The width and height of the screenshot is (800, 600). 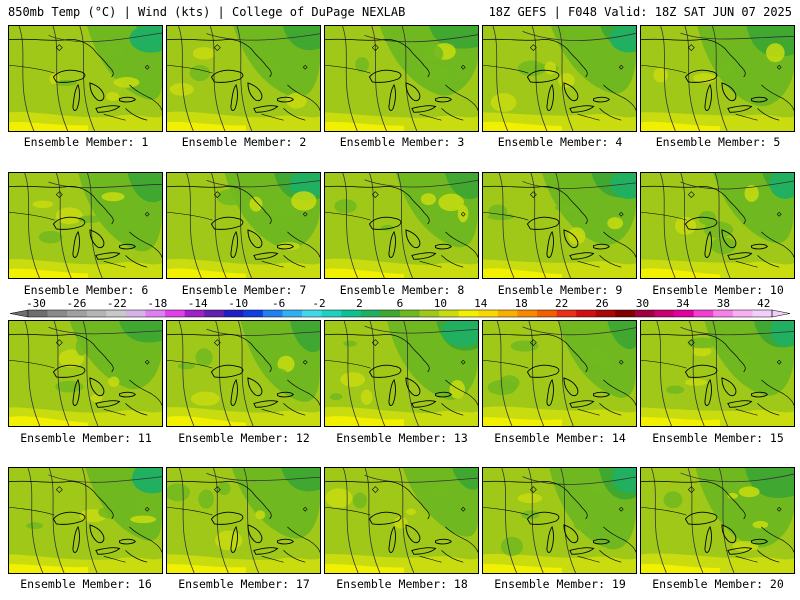 I want to click on colorbar-tick-label: -2, so click(x=318, y=304).